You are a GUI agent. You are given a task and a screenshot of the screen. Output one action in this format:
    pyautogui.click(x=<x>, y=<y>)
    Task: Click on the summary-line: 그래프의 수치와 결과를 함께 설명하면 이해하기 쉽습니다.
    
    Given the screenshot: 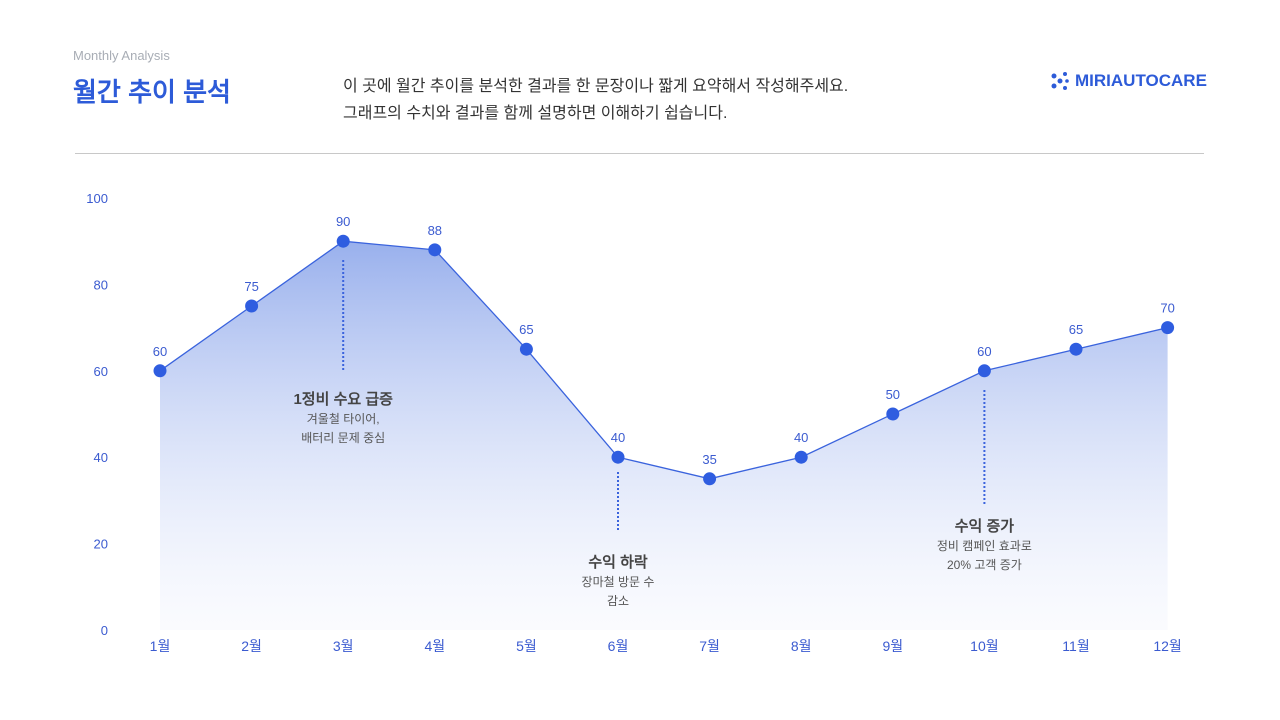 What is the action you would take?
    pyautogui.click(x=535, y=113)
    